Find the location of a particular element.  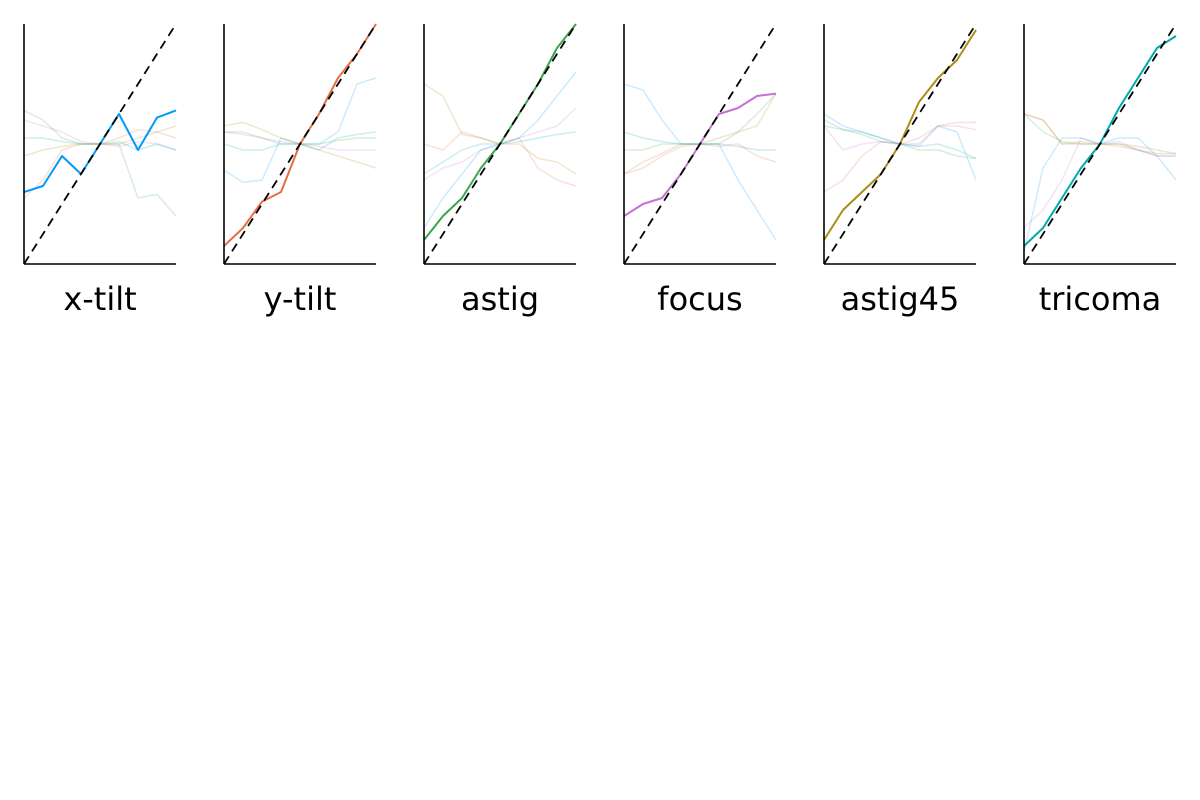

series-line-3-highlight is located at coordinates (500, 132).